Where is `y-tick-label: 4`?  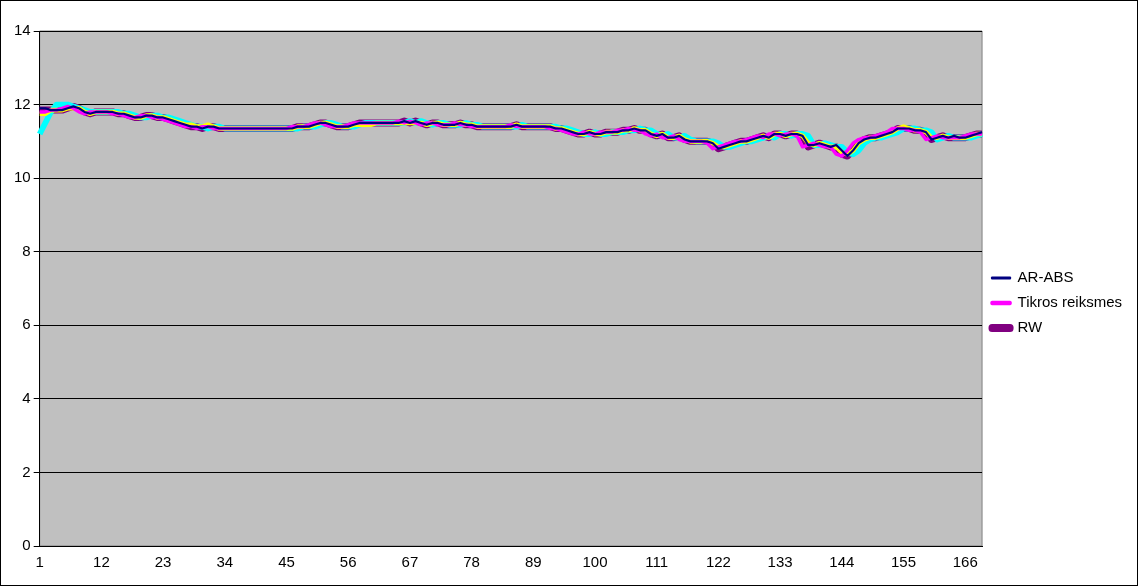 y-tick-label: 4 is located at coordinates (26, 397).